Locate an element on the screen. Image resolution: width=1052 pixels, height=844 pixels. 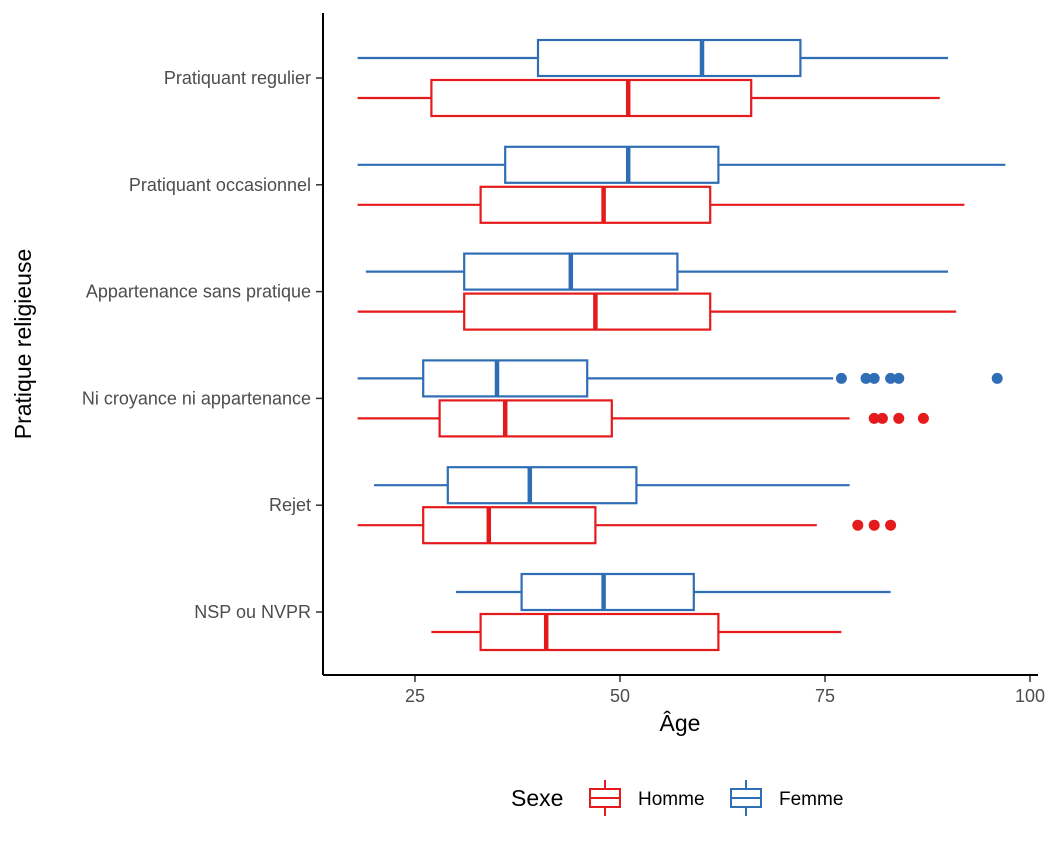
x-ticks is located at coordinates (722, 678).